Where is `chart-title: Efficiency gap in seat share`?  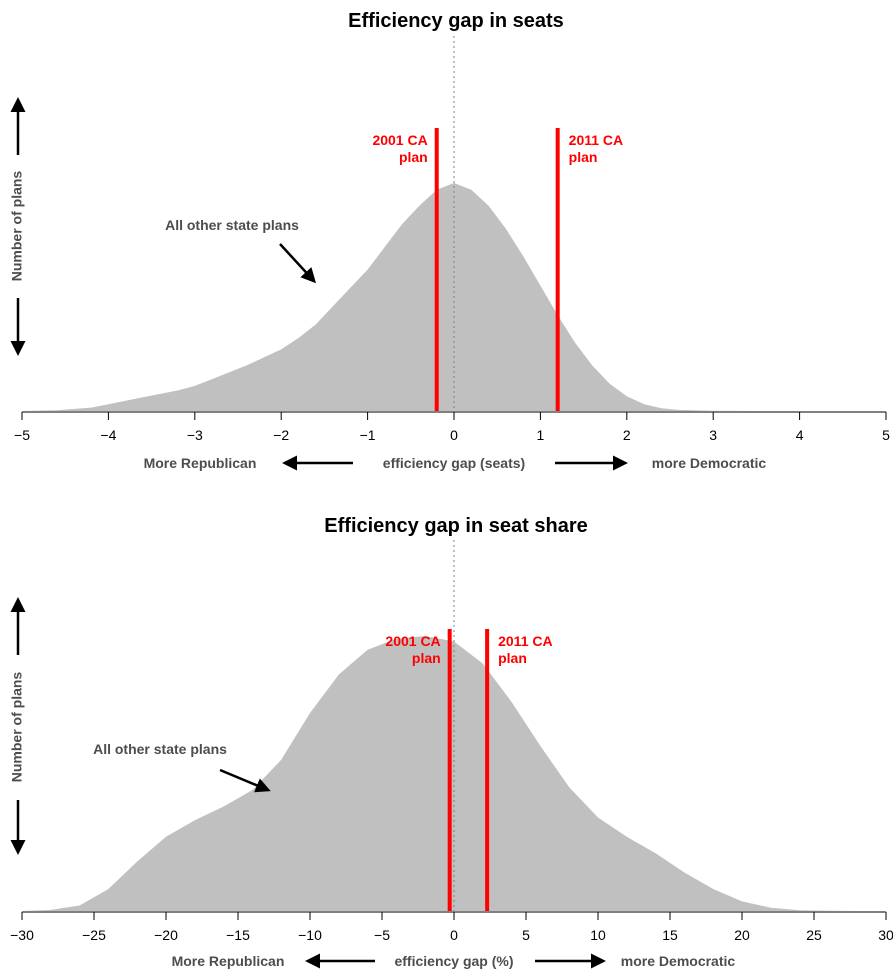 chart-title: Efficiency gap in seat share is located at coordinates (455, 526).